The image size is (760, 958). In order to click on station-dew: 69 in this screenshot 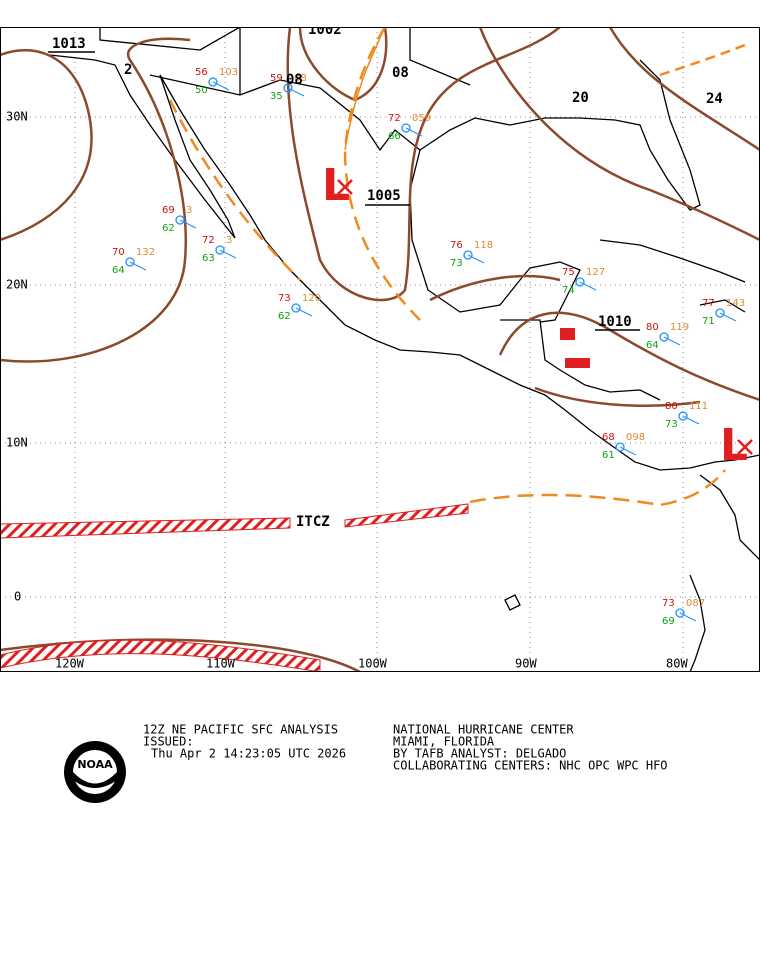, I will do `click(668, 621)`.